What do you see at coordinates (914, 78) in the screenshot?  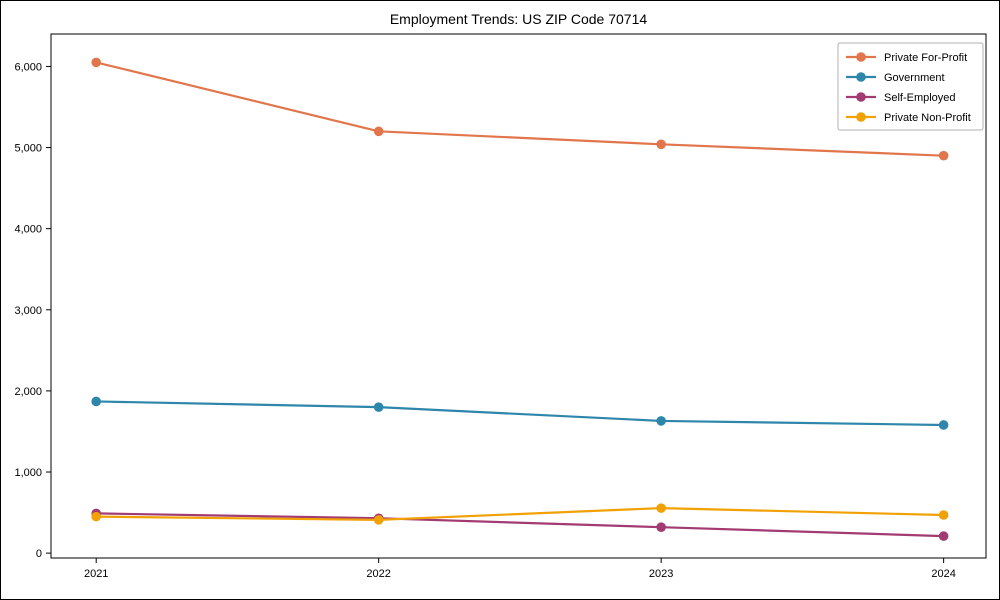 I see `legend-label-government: Government` at bounding box center [914, 78].